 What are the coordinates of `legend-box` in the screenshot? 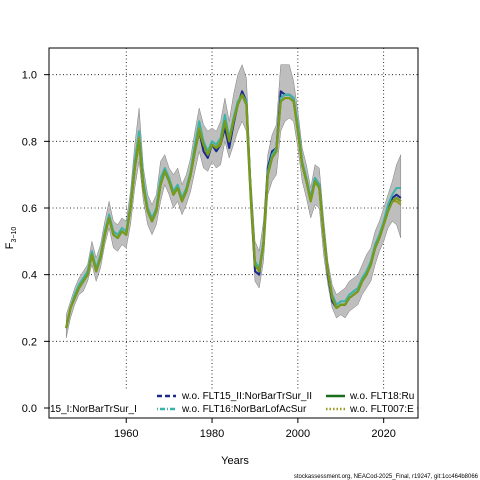 It's located at (233, 404).